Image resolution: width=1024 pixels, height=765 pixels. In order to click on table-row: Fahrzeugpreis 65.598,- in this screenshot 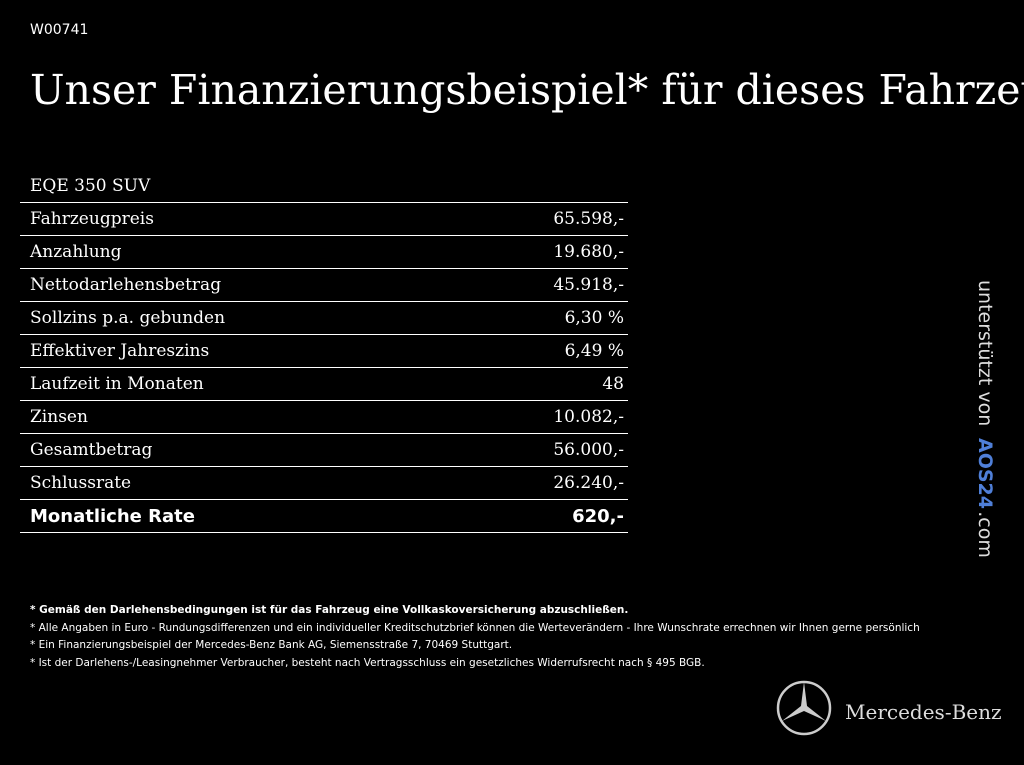, I will do `click(324, 219)`.